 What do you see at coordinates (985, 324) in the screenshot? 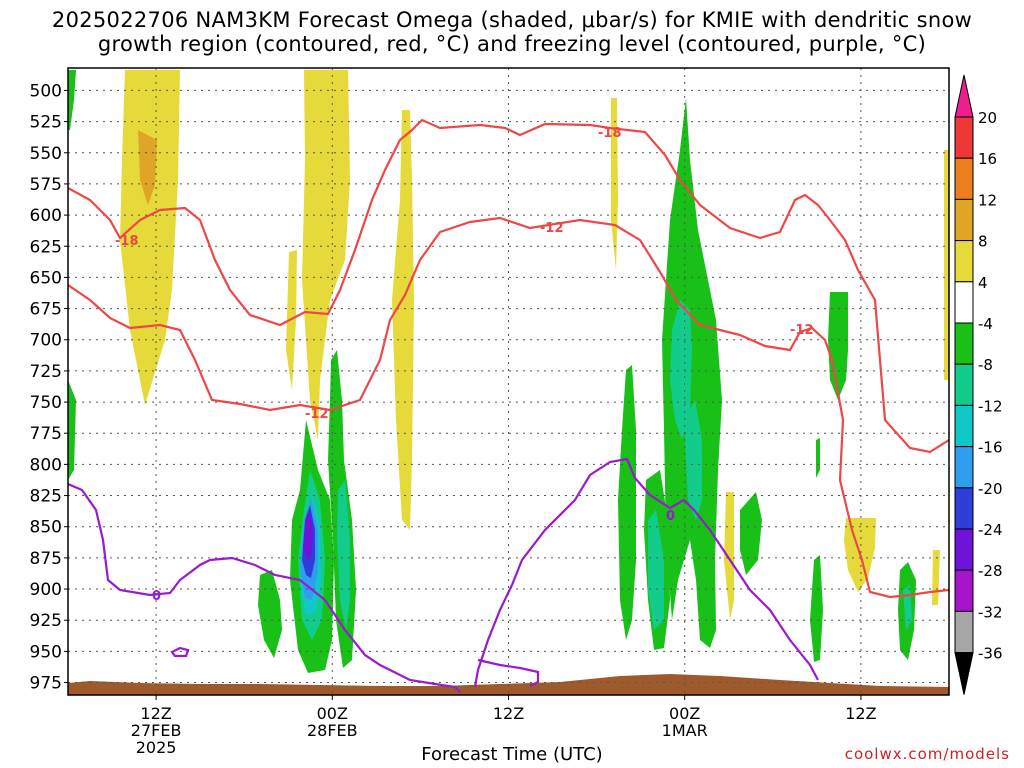
I see `colorbar-label: -4` at bounding box center [985, 324].